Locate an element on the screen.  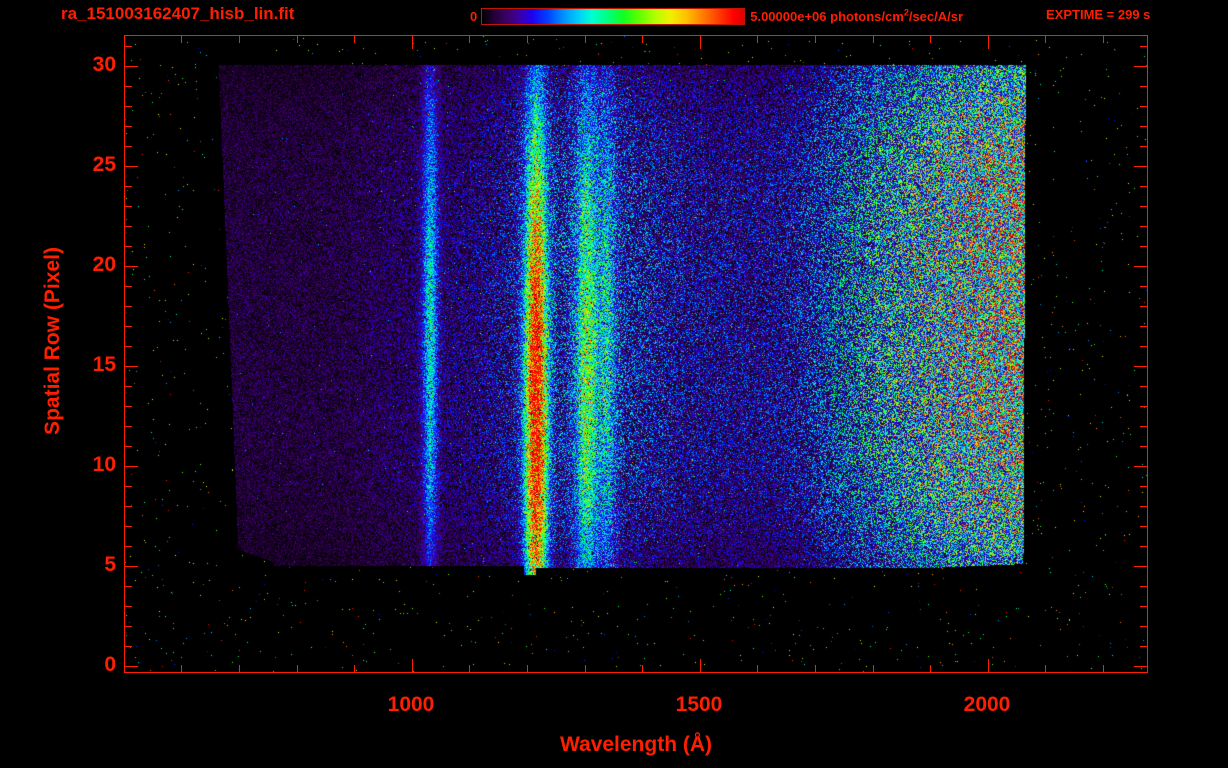
y-axis-tick-label: 10 is located at coordinates (104, 464).